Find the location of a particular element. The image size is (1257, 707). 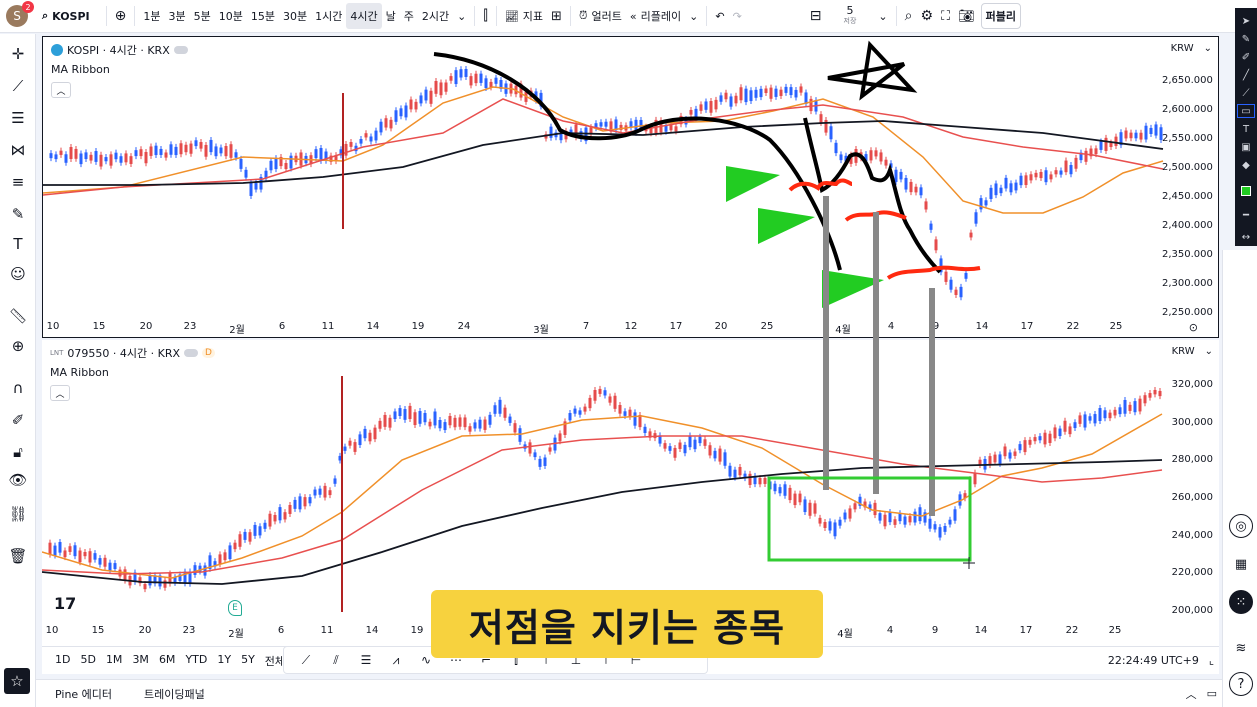

save-layout-button: 5 저장 is located at coordinates (850, 16).